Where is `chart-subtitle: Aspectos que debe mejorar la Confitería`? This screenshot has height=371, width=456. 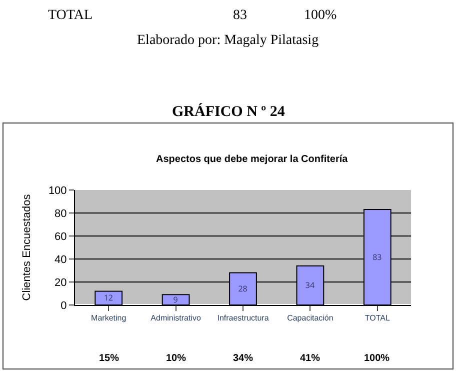 chart-subtitle: Aspectos que debe mejorar la Confitería is located at coordinates (252, 159).